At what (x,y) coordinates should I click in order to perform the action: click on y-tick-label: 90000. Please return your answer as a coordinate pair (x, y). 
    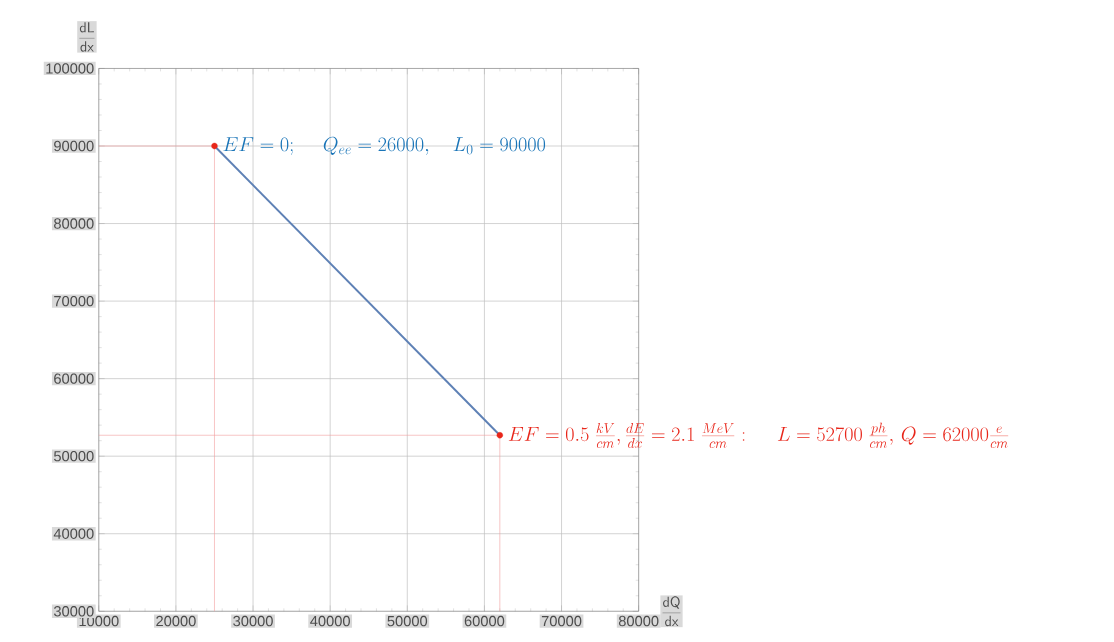
    Looking at the image, I should click on (74, 146).